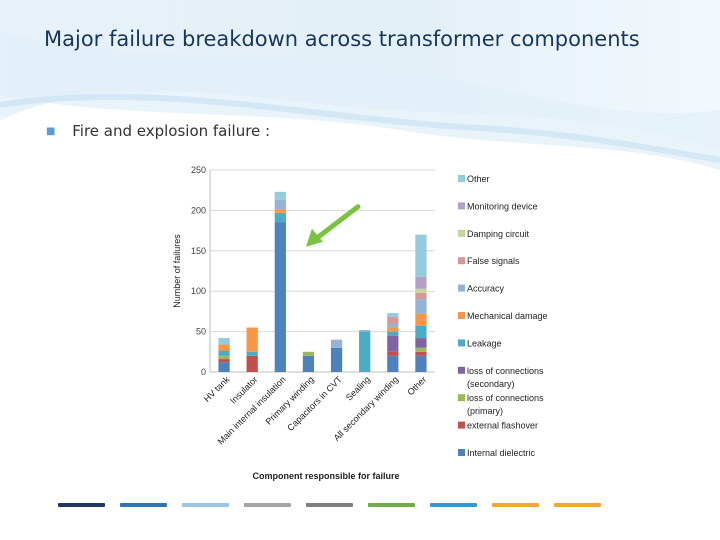 The height and width of the screenshot is (540, 720). What do you see at coordinates (484, 343) in the screenshot?
I see `legend-label: Leakage` at bounding box center [484, 343].